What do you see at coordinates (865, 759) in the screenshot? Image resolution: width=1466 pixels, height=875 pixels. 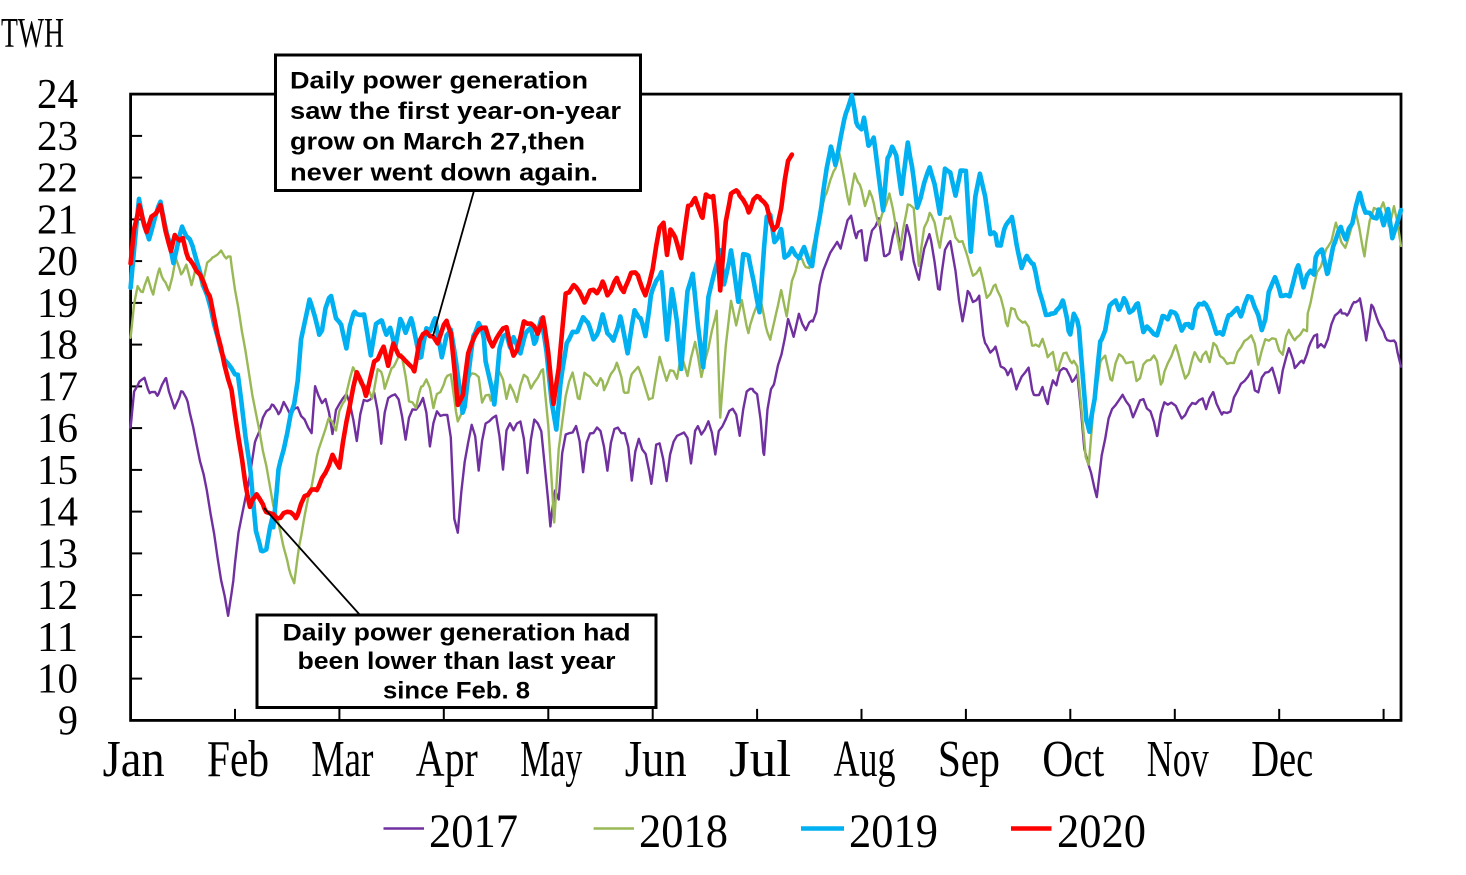 I see `svg-text: Aug` at bounding box center [865, 759].